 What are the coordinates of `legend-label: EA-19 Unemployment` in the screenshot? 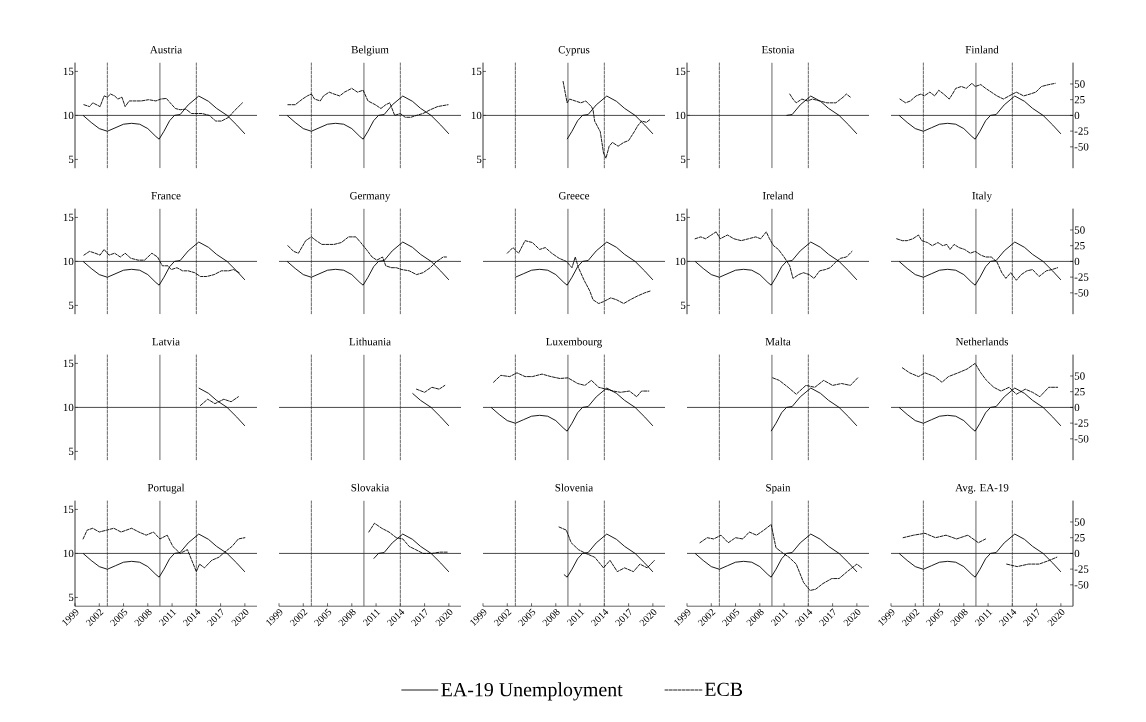 It's located at (532, 691).